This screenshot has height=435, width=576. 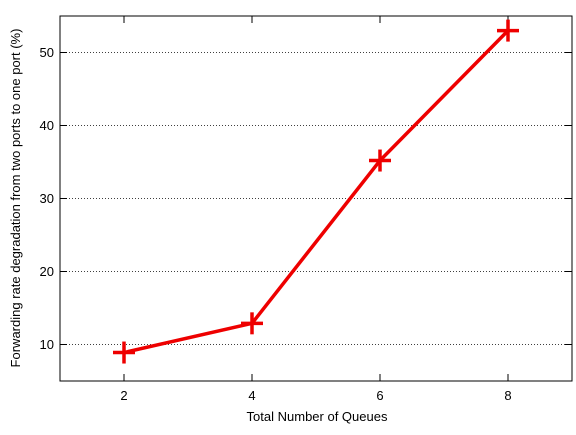 I want to click on x-tick-label: 2, so click(x=123, y=395).